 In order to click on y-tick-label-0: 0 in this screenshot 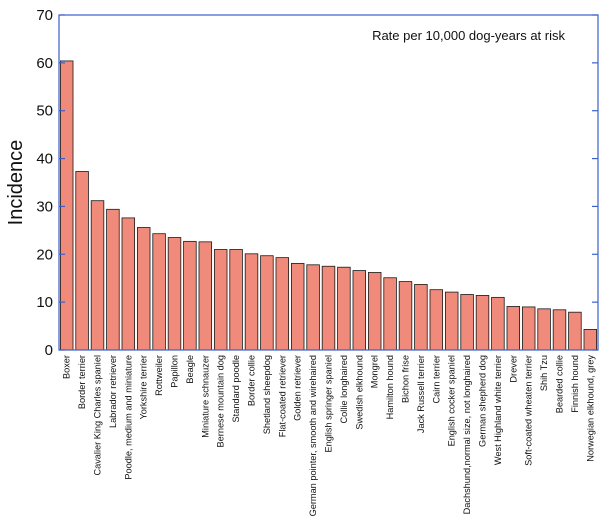, I will do `click(49, 350)`.